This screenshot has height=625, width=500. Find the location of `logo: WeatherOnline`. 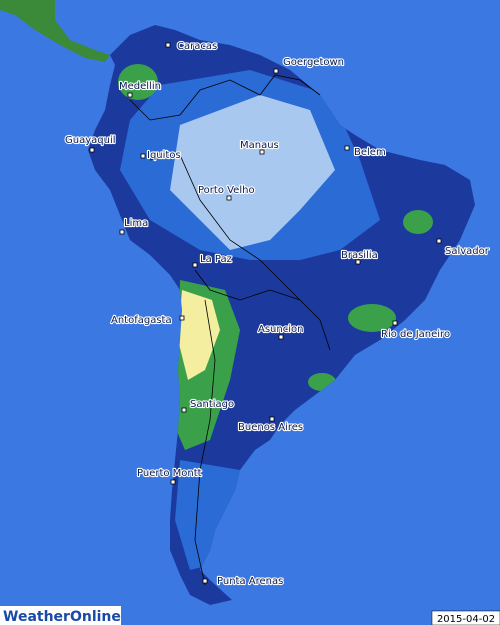

logo: WeatherOnline is located at coordinates (62, 617).